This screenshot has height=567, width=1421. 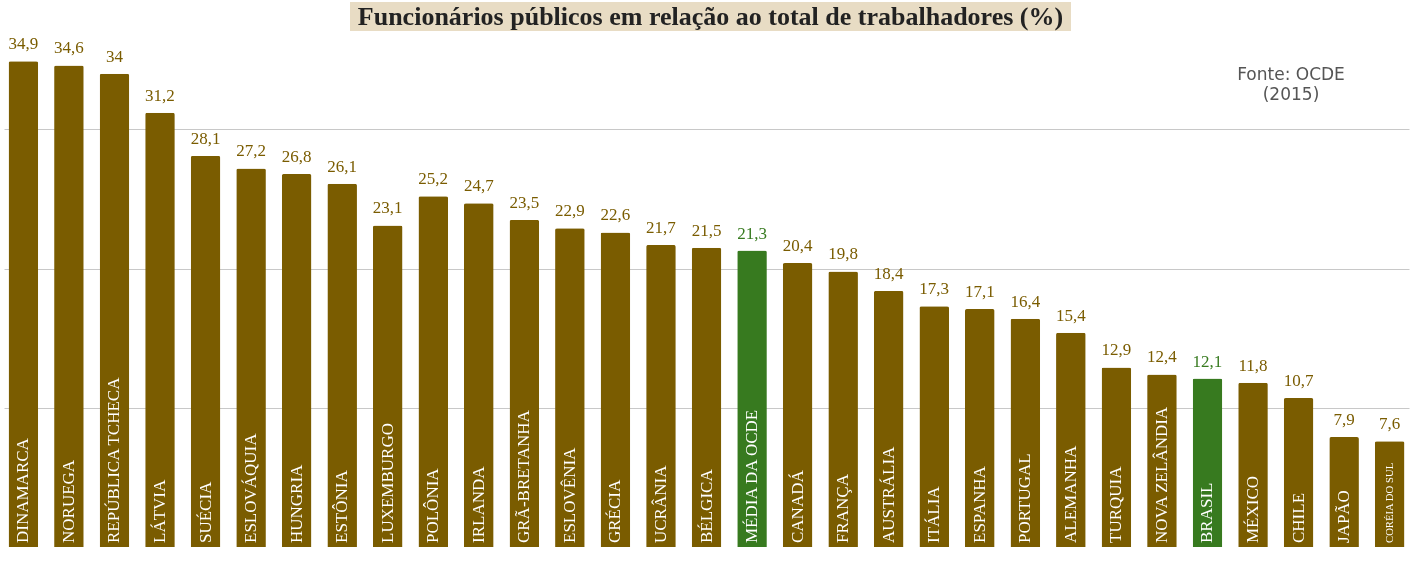 What do you see at coordinates (615, 511) in the screenshot?
I see `x-tick-label: GRÉCIA` at bounding box center [615, 511].